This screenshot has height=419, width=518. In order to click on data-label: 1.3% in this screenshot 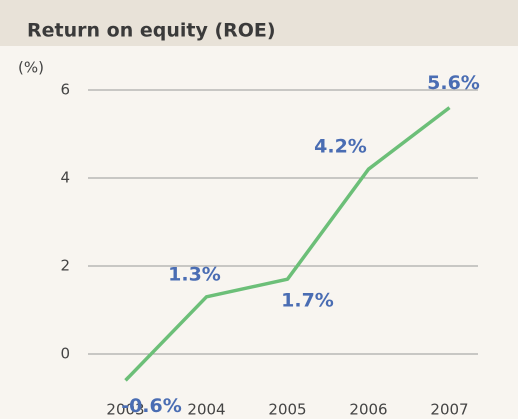, I will do `click(194, 274)`.